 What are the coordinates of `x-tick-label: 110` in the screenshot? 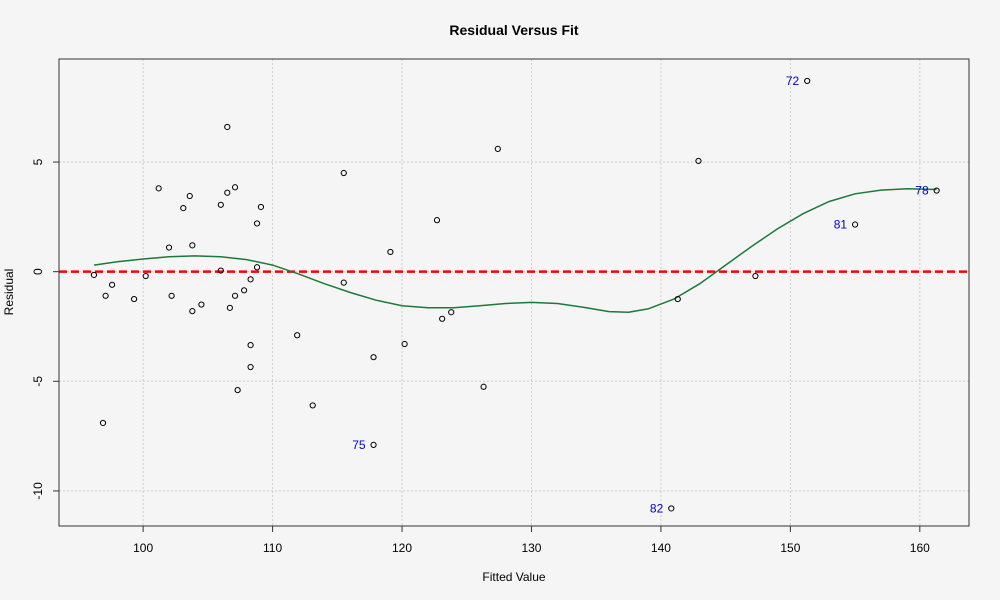 It's located at (272, 548).